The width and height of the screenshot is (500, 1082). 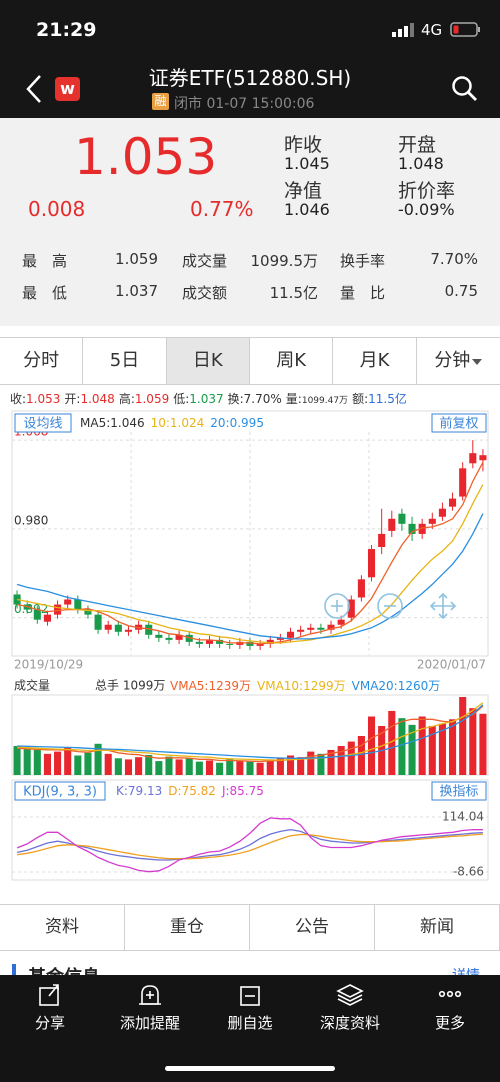 I want to click on info-value: 11.5亿, so click(x=387, y=399).